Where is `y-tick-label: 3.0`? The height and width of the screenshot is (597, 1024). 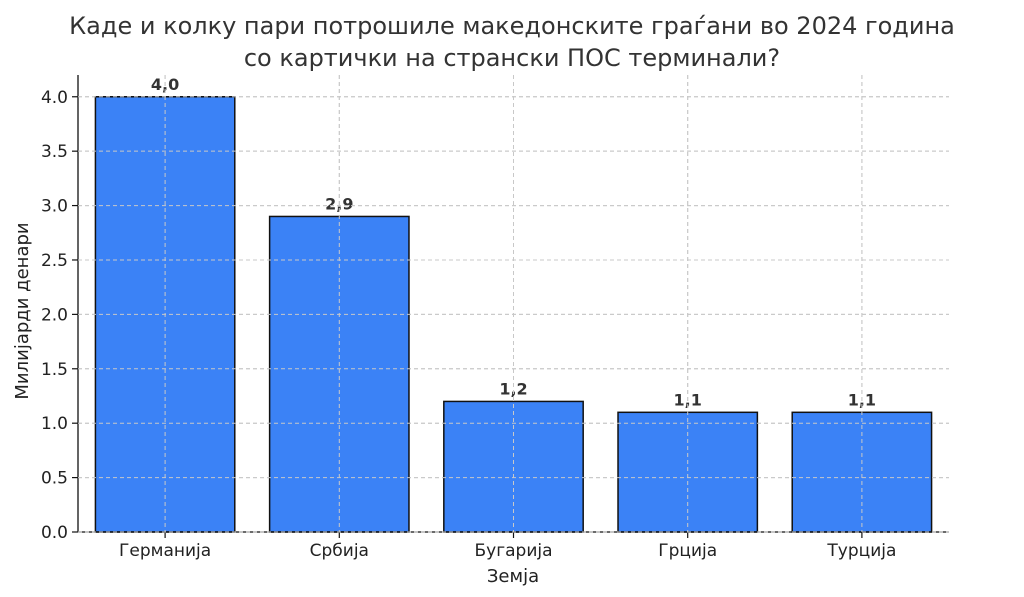 y-tick-label: 3.0 is located at coordinates (54, 207).